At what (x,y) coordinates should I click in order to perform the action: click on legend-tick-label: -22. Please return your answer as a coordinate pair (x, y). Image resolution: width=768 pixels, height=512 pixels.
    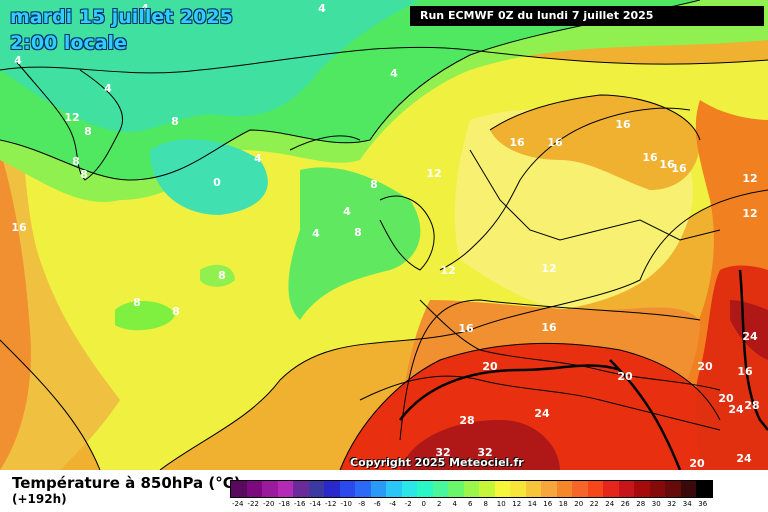
    Looking at the image, I should click on (253, 504).